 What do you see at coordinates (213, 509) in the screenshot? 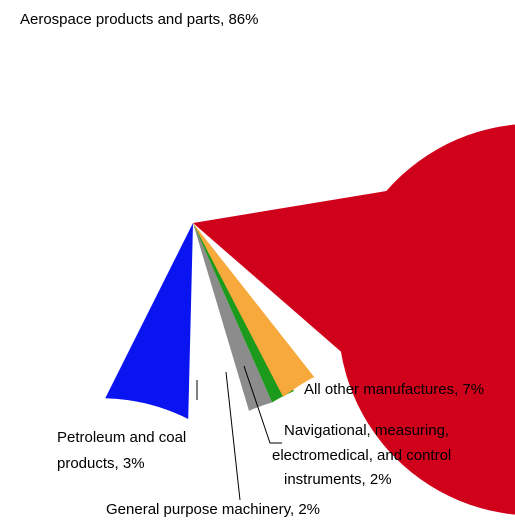
I see `label-general-purpose: General purpose machinery, 2%` at bounding box center [213, 509].